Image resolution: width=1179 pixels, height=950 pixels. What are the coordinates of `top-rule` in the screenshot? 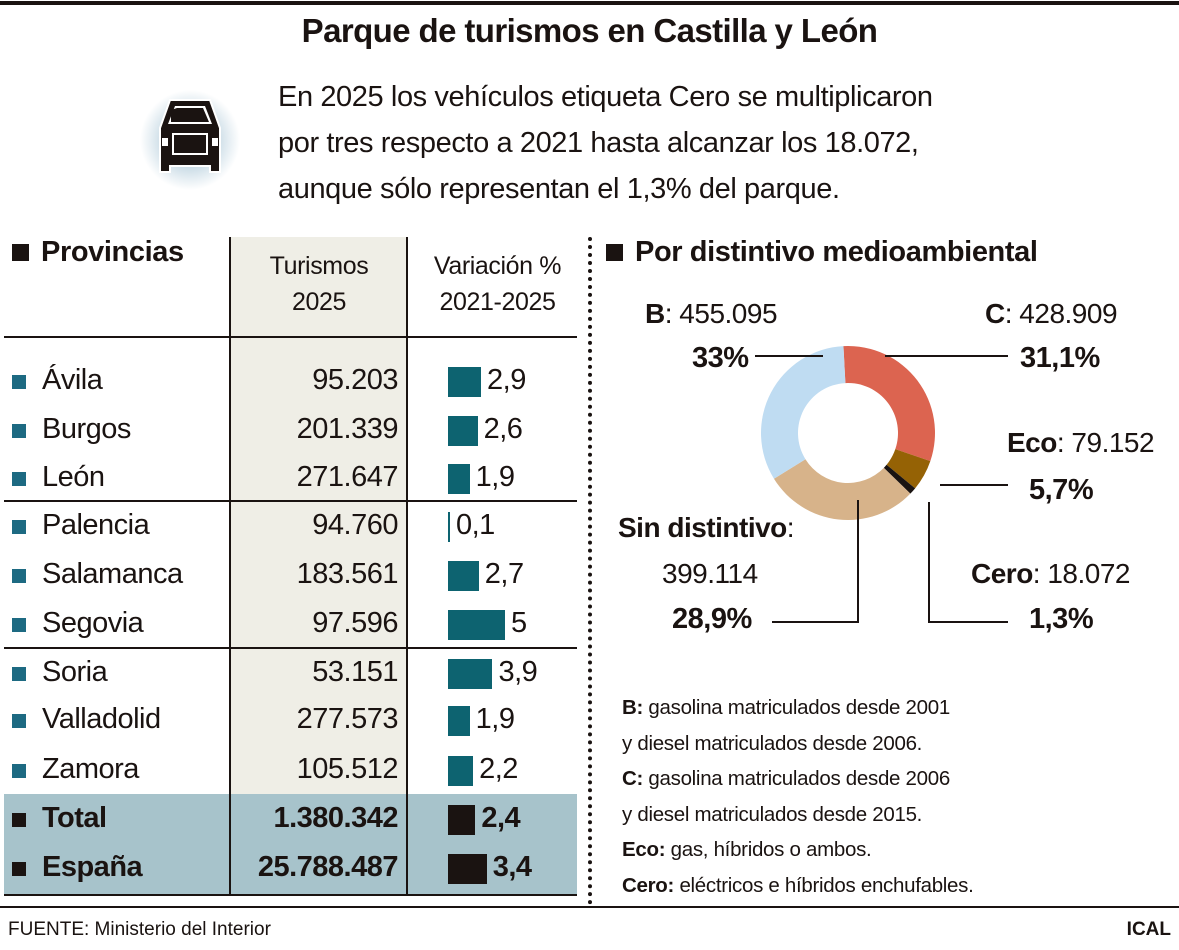 It's located at (589, 3).